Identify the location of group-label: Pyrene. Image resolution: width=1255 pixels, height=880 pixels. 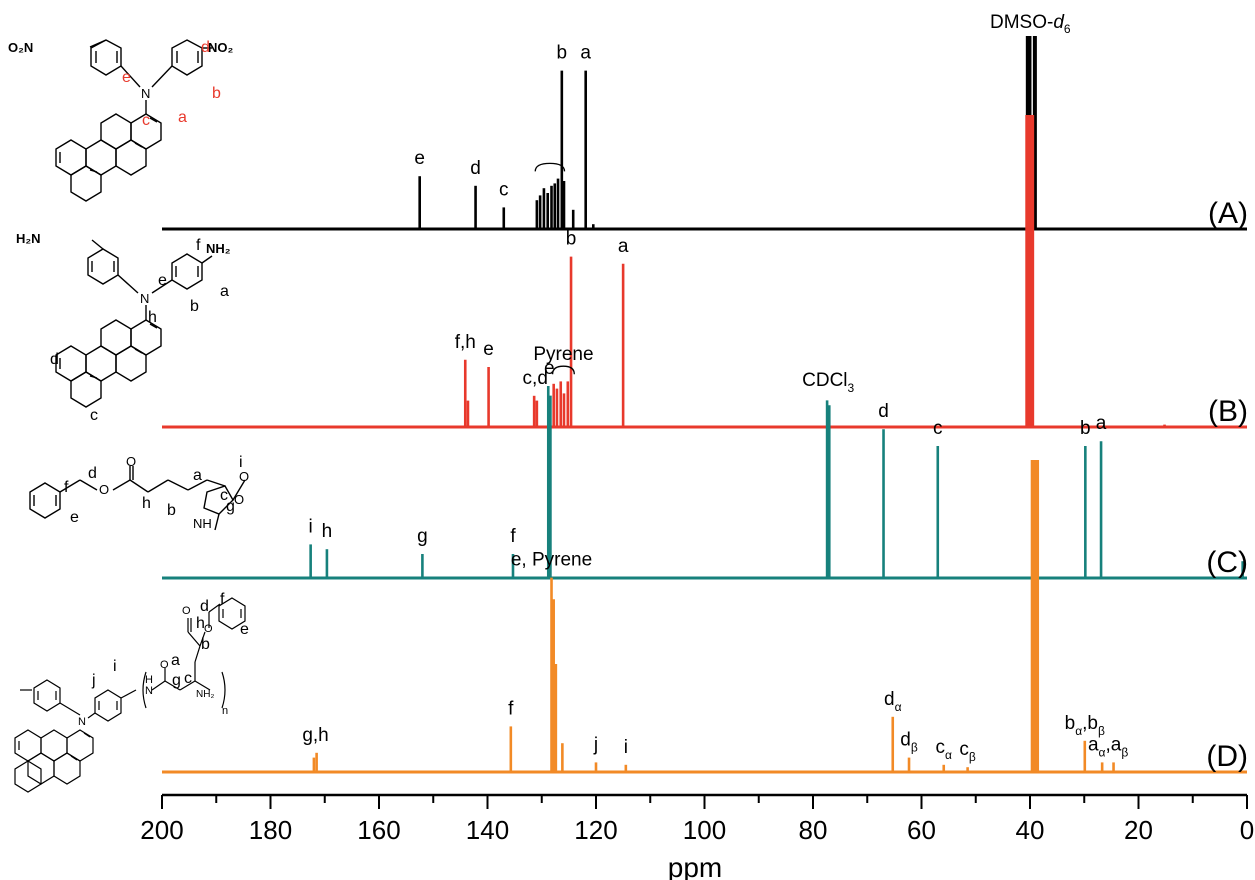
(563, 354).